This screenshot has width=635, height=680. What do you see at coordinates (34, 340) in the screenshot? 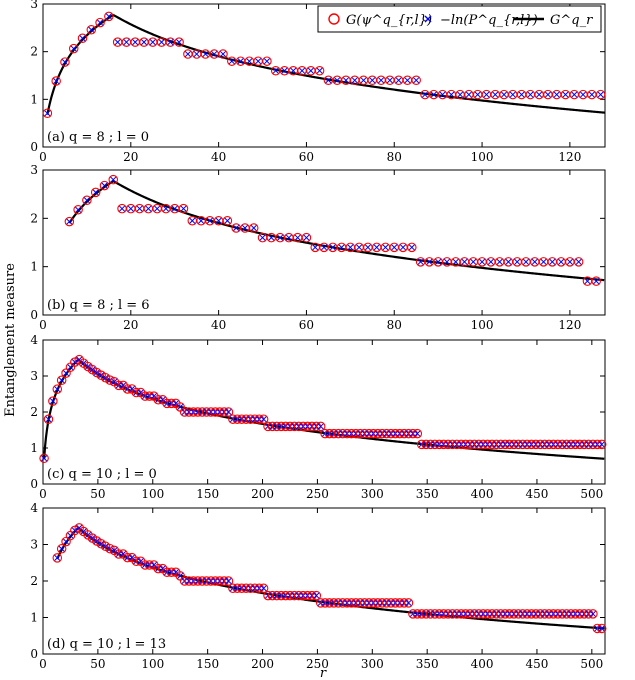
I see `y-tick-label: 4` at bounding box center [34, 340].